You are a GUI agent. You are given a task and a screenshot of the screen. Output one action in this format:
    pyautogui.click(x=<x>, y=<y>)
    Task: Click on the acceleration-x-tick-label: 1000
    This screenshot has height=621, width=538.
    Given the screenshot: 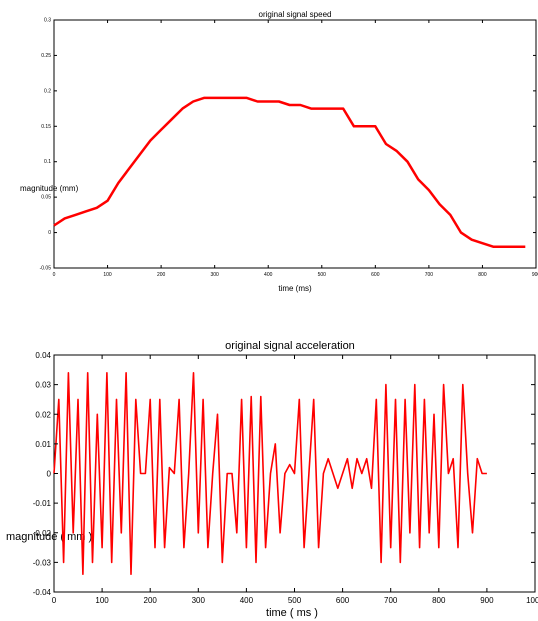 What is the action you would take?
    pyautogui.click(x=532, y=600)
    